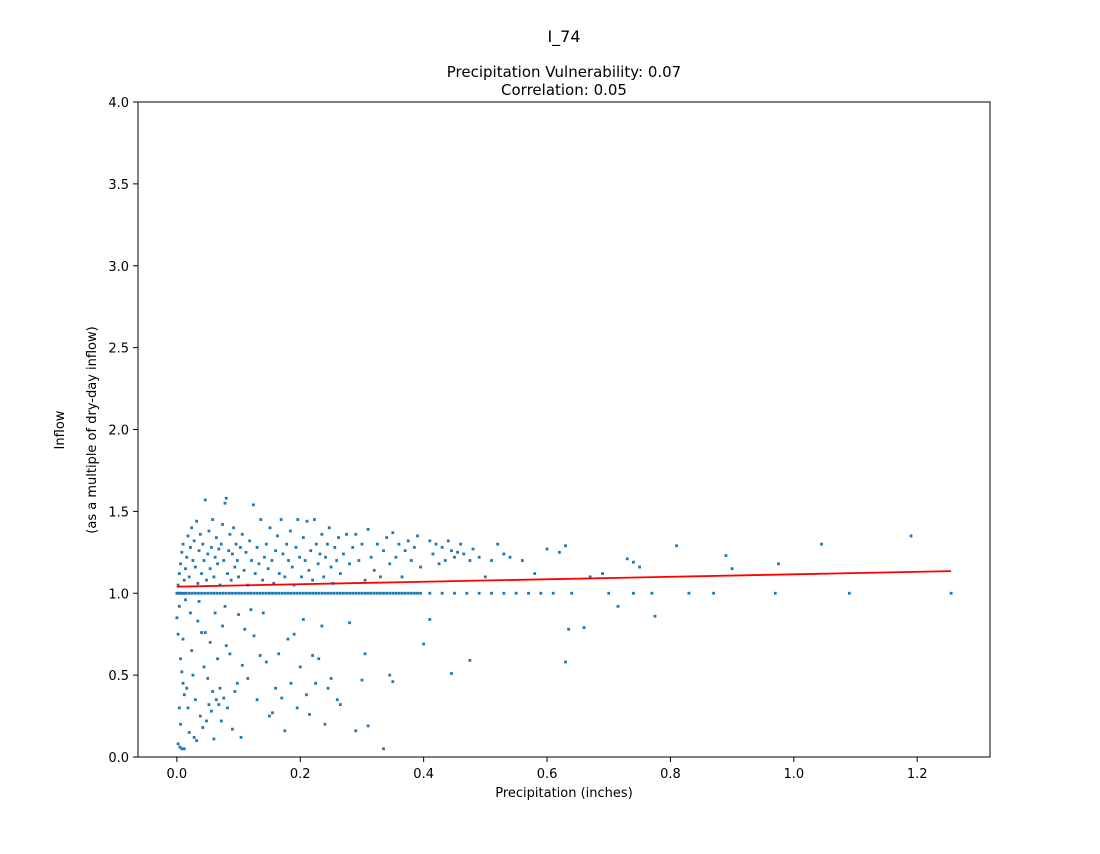 This screenshot has height=854, width=1100. I want to click on chart-title-line1: Precipitation Vulnerability: 0.07, so click(564, 72).